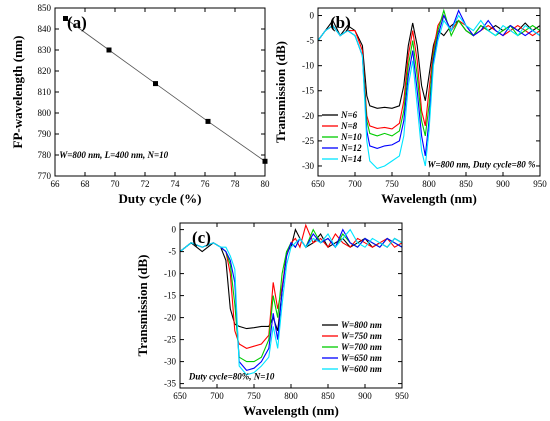 Image resolution: width=550 pixels, height=421 pixels. What do you see at coordinates (340, 22) in the screenshot?
I see `panel-label: (b)` at bounding box center [340, 22].